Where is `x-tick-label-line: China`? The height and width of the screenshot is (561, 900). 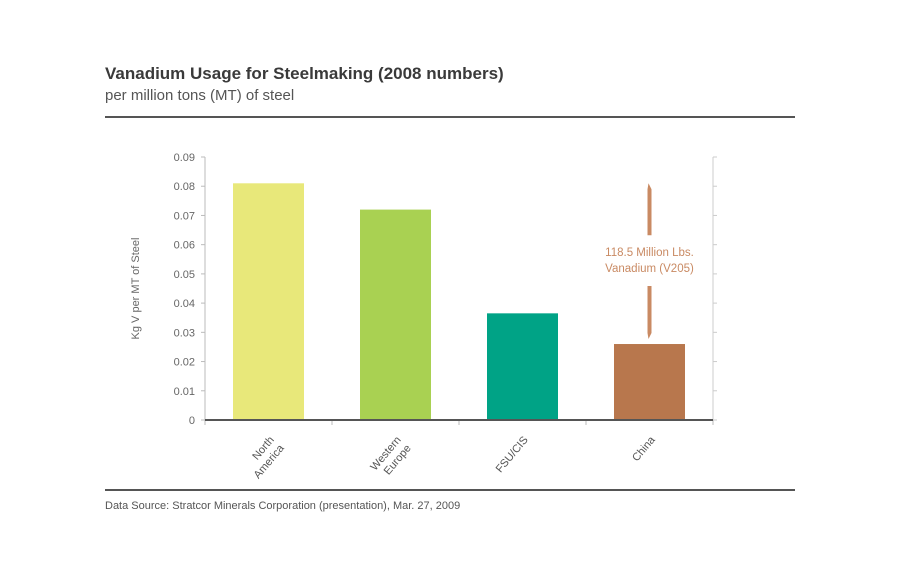 x-tick-label-line: China is located at coordinates (644, 449).